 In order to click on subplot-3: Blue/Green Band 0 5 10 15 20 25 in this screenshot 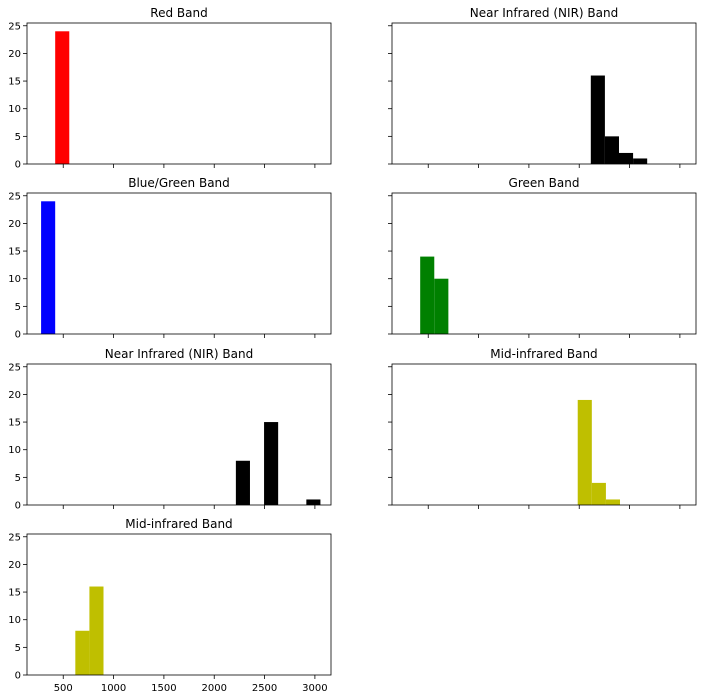, I will do `click(170, 258)`.